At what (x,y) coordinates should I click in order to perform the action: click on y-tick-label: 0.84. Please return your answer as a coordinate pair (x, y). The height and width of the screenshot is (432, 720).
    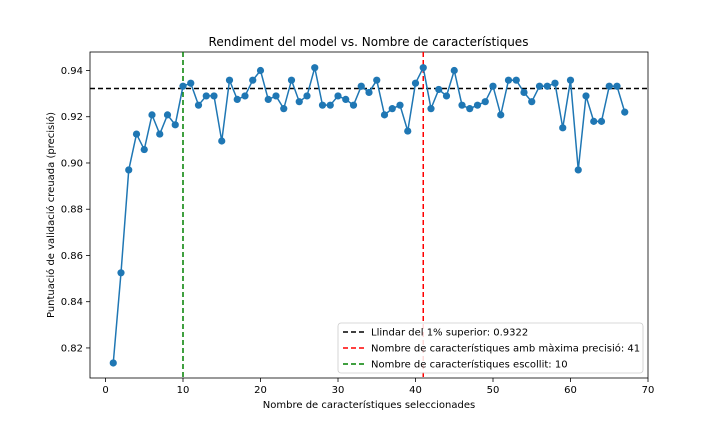
    Looking at the image, I should click on (72, 302).